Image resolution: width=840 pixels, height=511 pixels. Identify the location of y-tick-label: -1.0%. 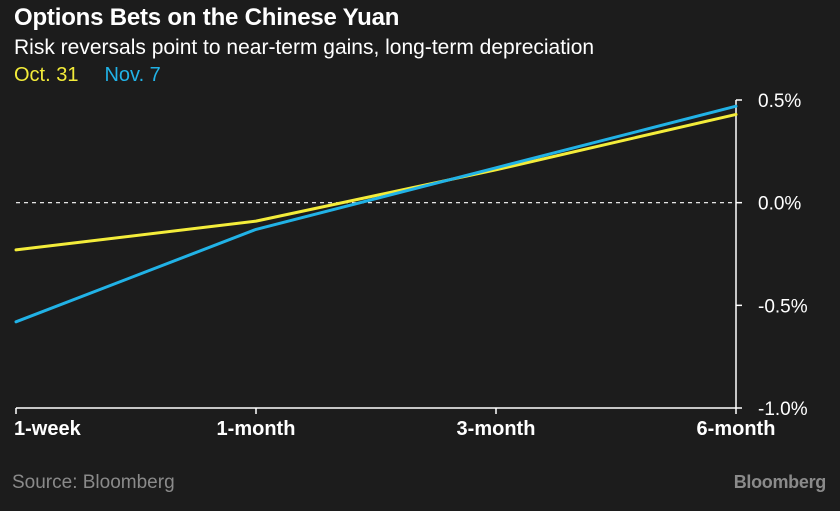
(783, 409).